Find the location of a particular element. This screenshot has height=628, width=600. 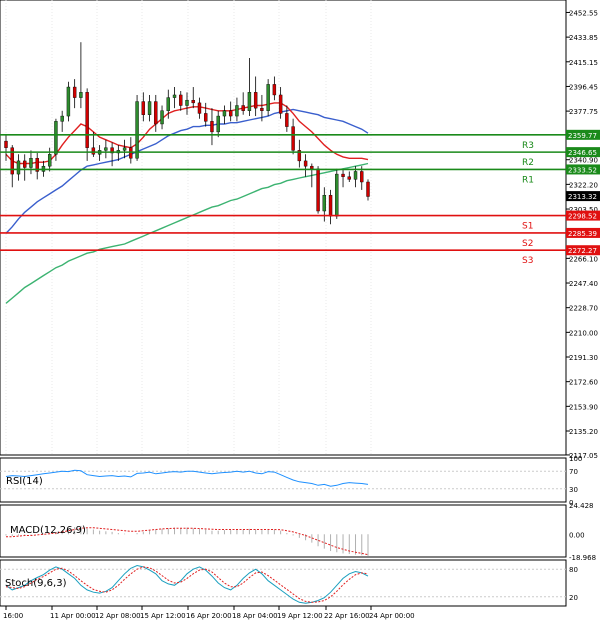

y-tick-label: 2135.20 is located at coordinates (583, 432).